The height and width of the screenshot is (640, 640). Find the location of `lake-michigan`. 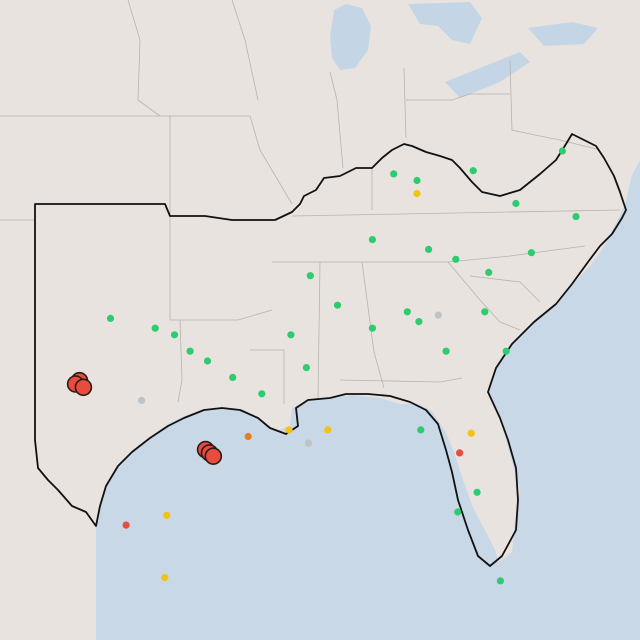

lake-michigan is located at coordinates (350, 37).